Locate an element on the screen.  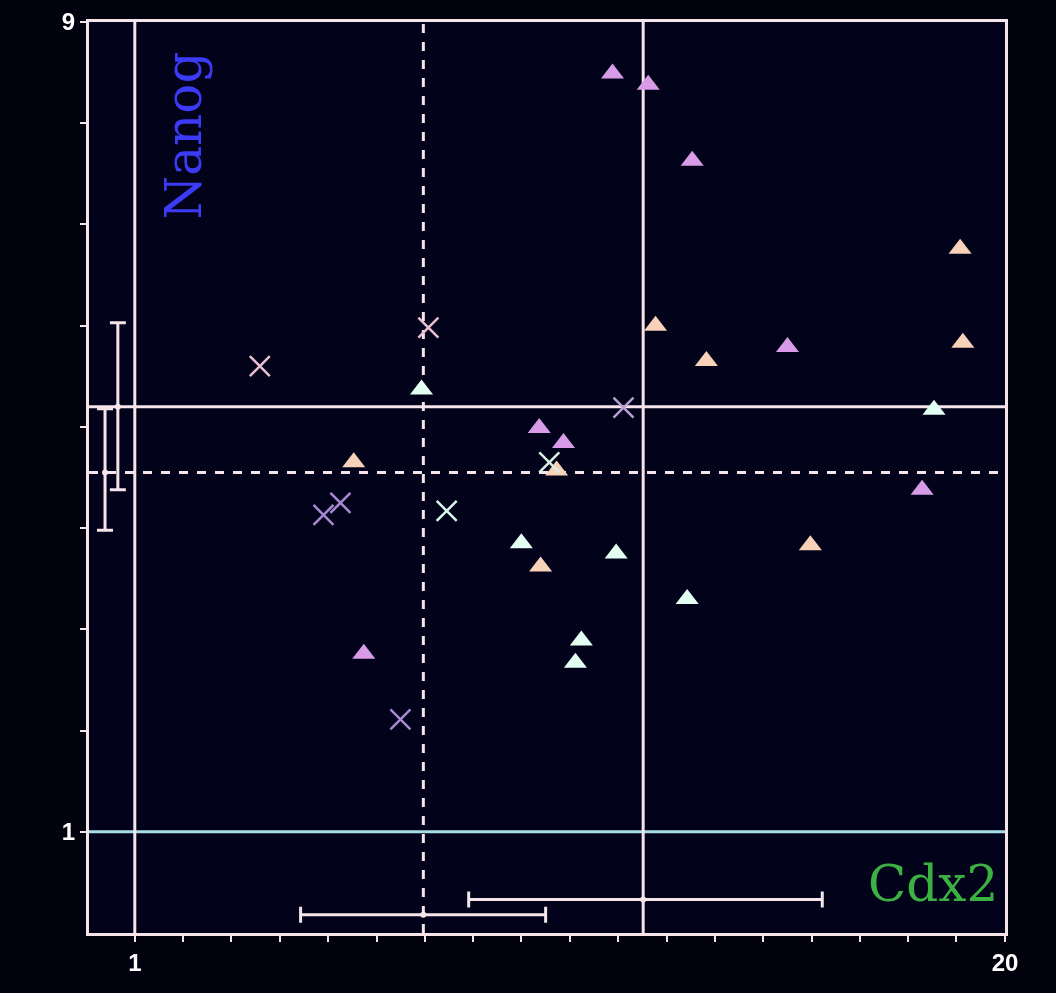
x-tick-label: 20 is located at coordinates (1005, 962).